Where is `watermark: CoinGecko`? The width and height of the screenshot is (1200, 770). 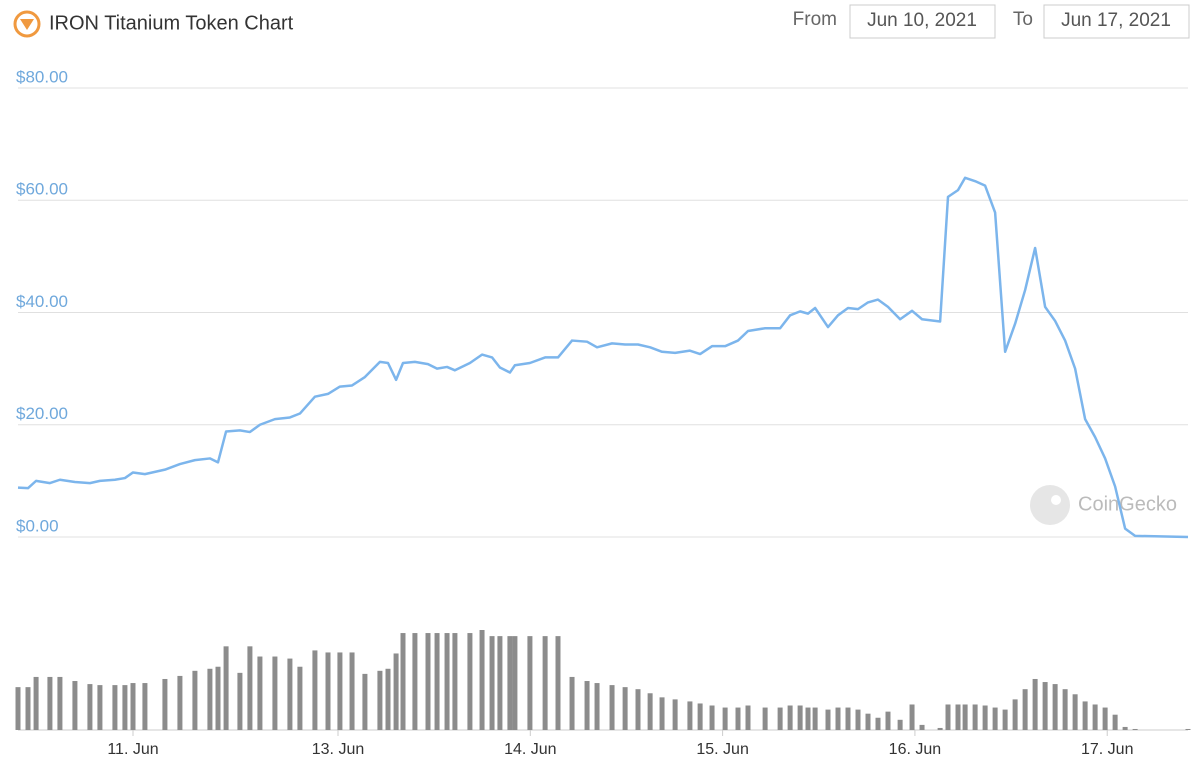 watermark: CoinGecko is located at coordinates (1127, 504).